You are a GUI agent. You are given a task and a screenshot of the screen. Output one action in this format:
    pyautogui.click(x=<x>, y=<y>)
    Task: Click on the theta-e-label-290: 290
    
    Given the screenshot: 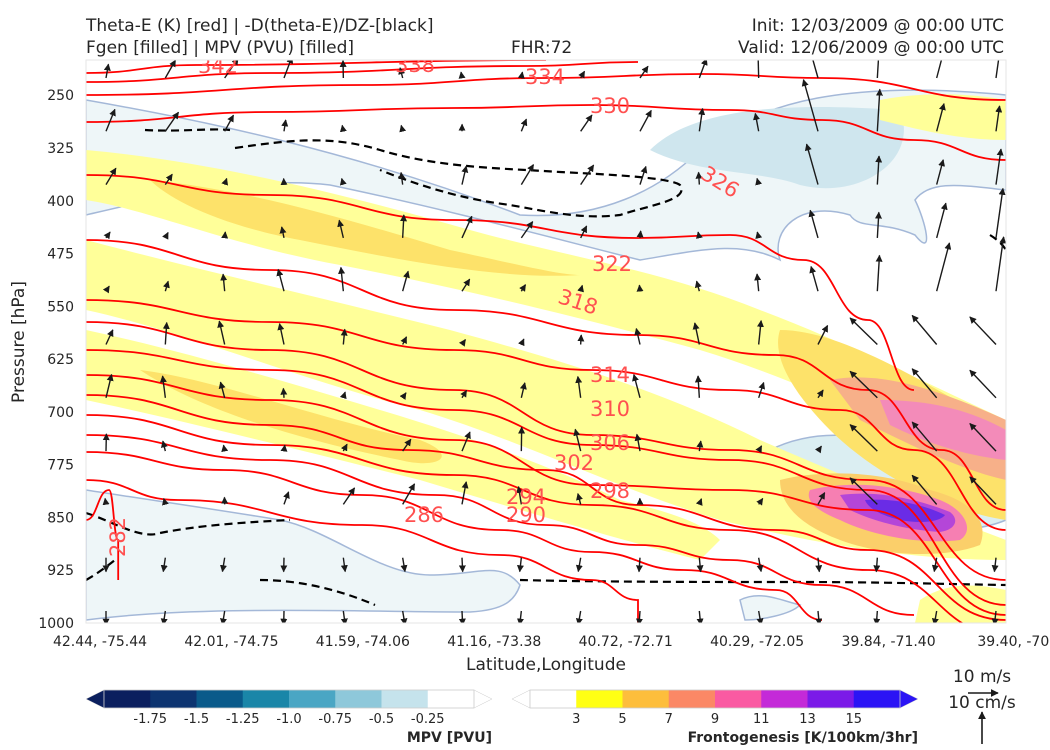 What is the action you would take?
    pyautogui.click(x=526, y=515)
    